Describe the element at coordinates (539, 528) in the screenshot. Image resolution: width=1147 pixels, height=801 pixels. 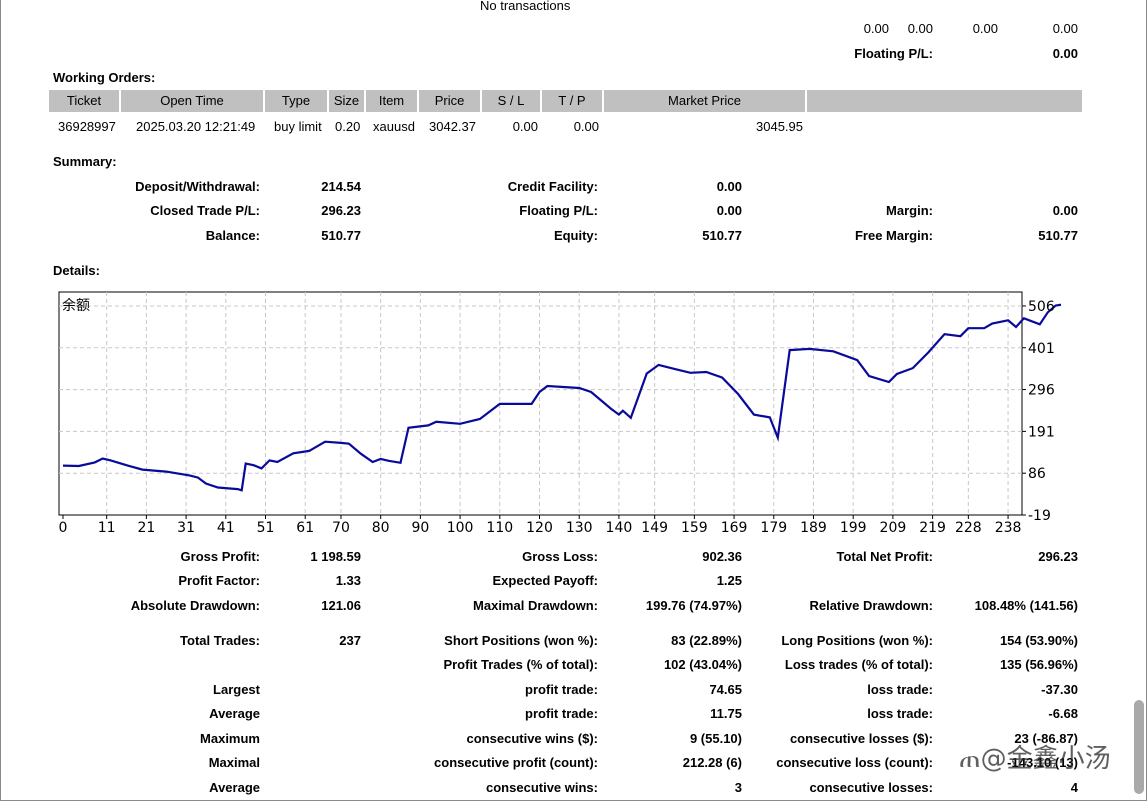
I see `x-tick-label: 120` at that location.